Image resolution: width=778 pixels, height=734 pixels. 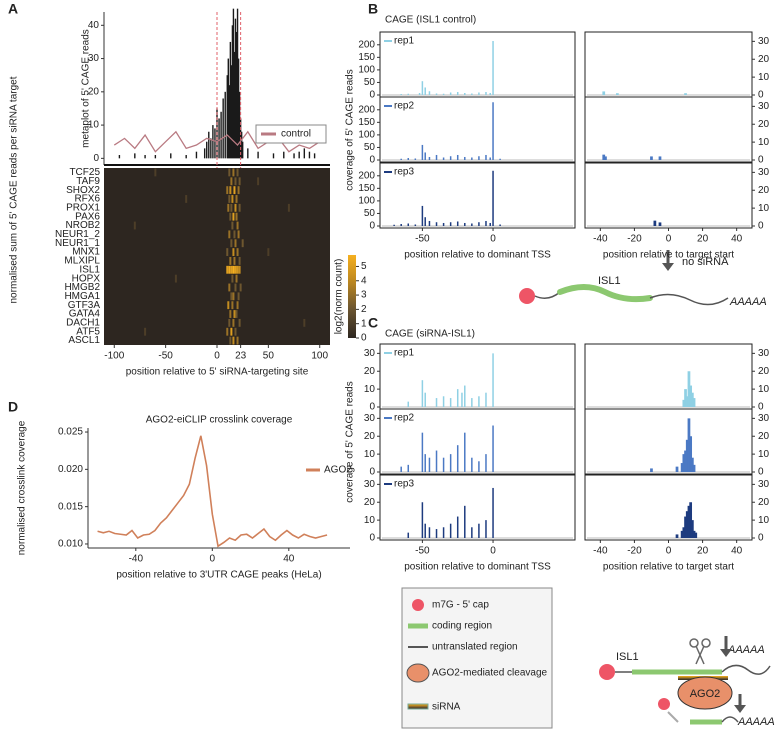 What do you see at coordinates (746, 650) in the screenshot?
I see `polya-label: AAAAA` at bounding box center [746, 650].